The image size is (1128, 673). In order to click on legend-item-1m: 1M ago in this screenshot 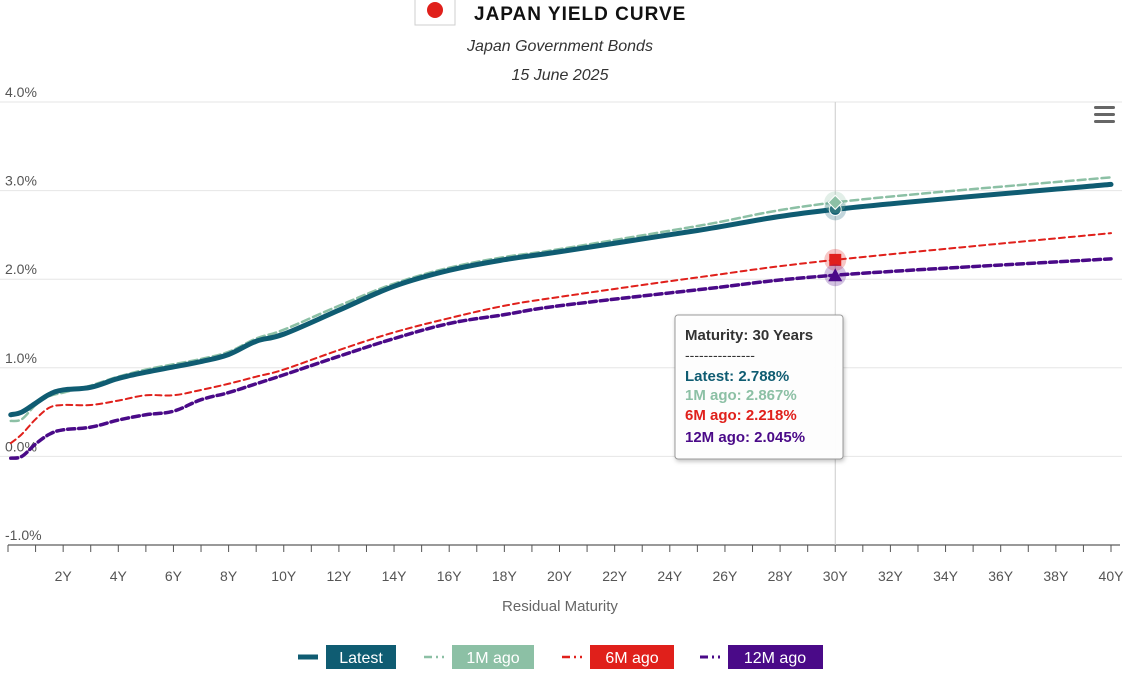, I will do `click(479, 657)`.